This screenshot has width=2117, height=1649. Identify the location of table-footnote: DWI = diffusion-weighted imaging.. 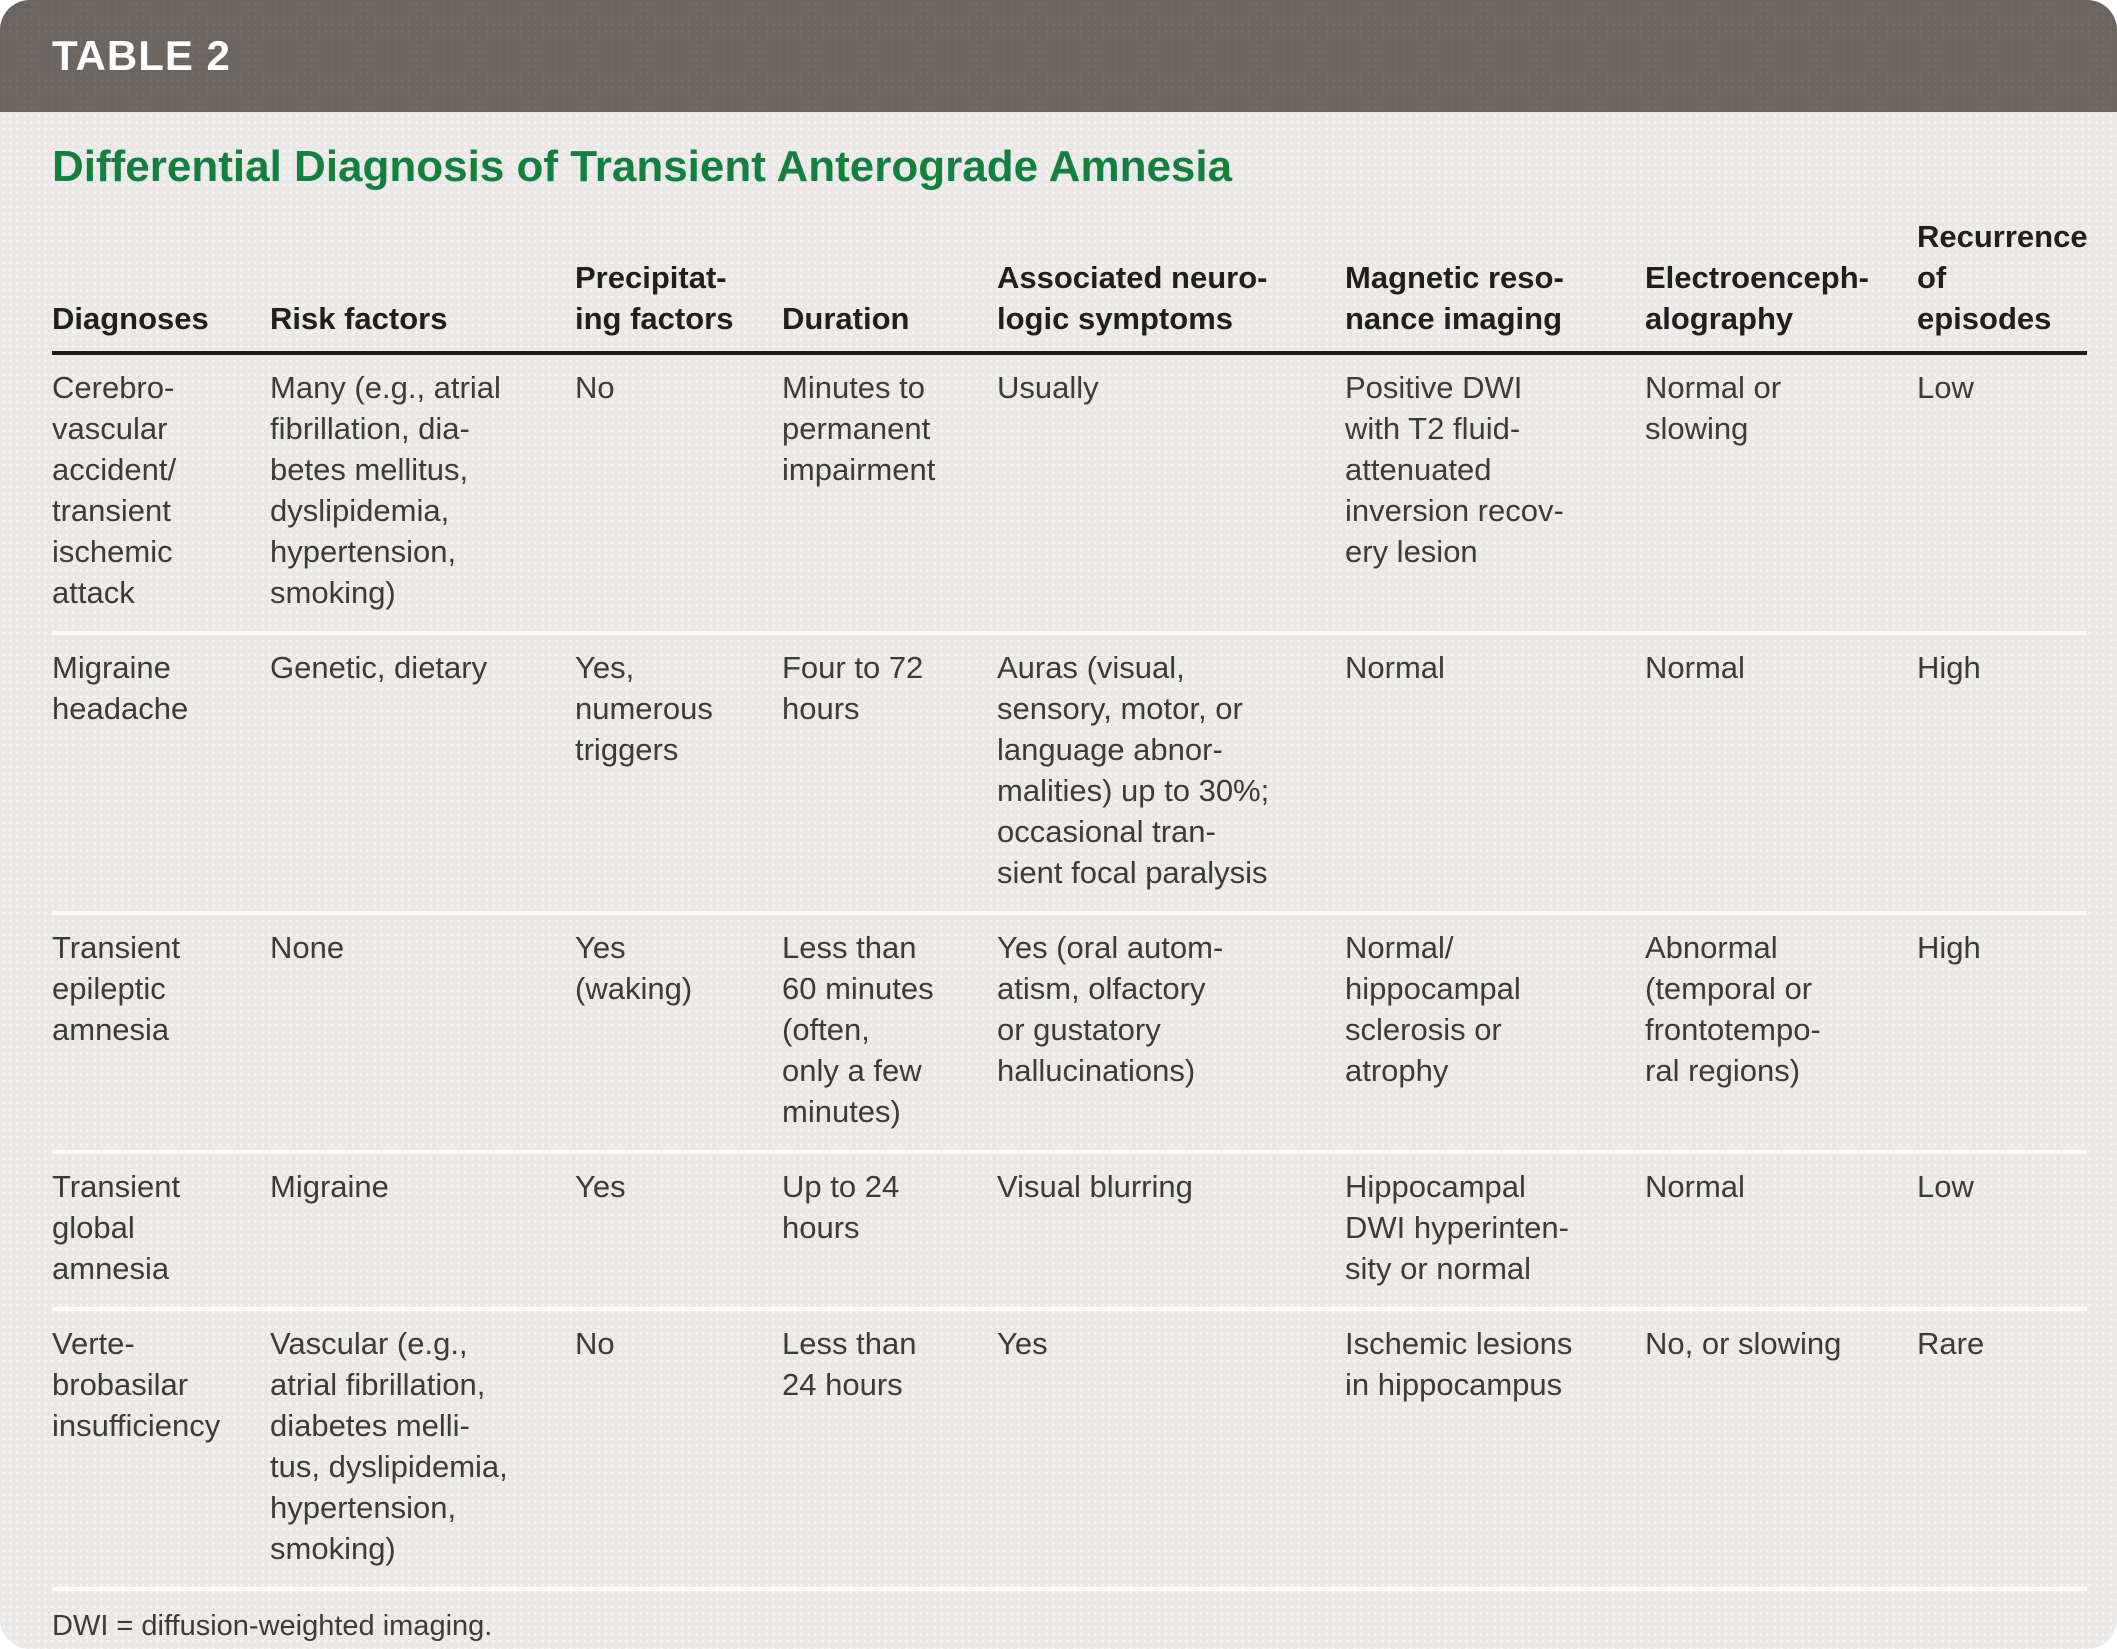
(272, 1626).